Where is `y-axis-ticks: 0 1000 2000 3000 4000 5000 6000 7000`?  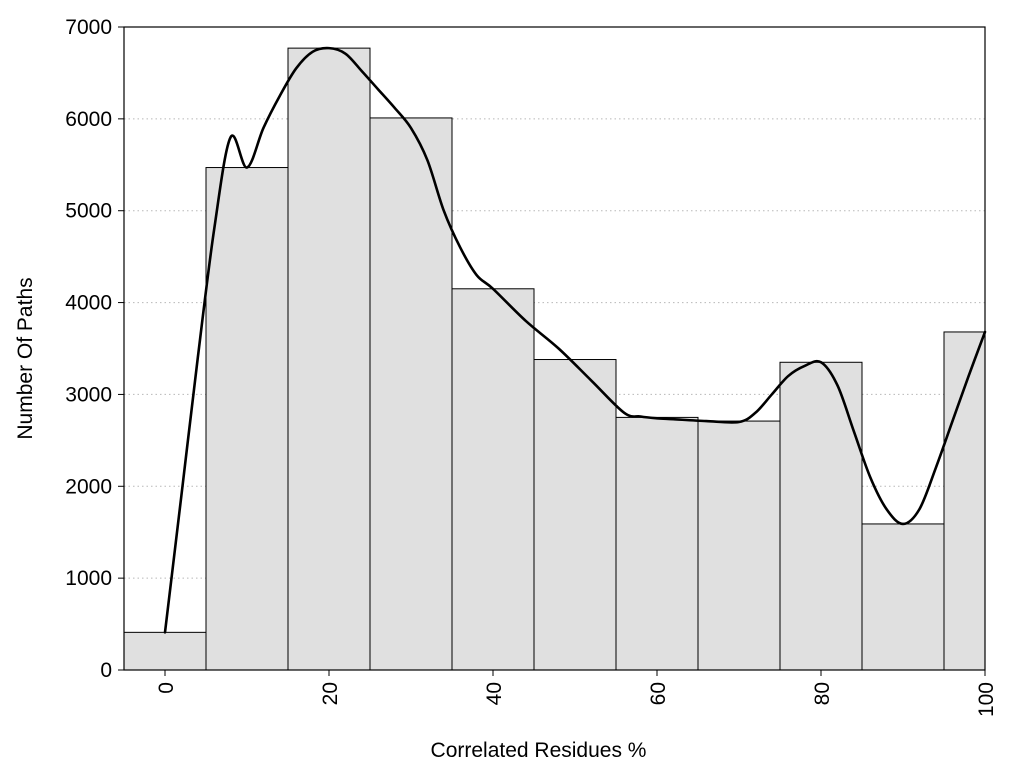
y-axis-ticks: 0 1000 2000 3000 4000 5000 6000 7000 is located at coordinates (94, 349).